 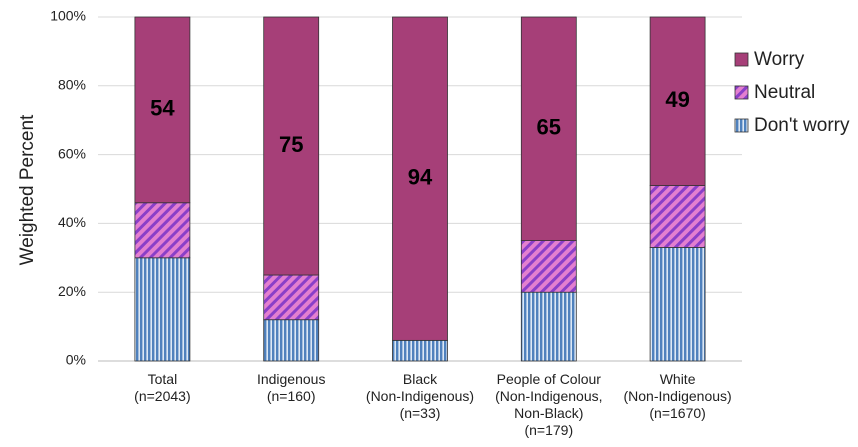 I want to click on data-label: 49, so click(x=677, y=99).